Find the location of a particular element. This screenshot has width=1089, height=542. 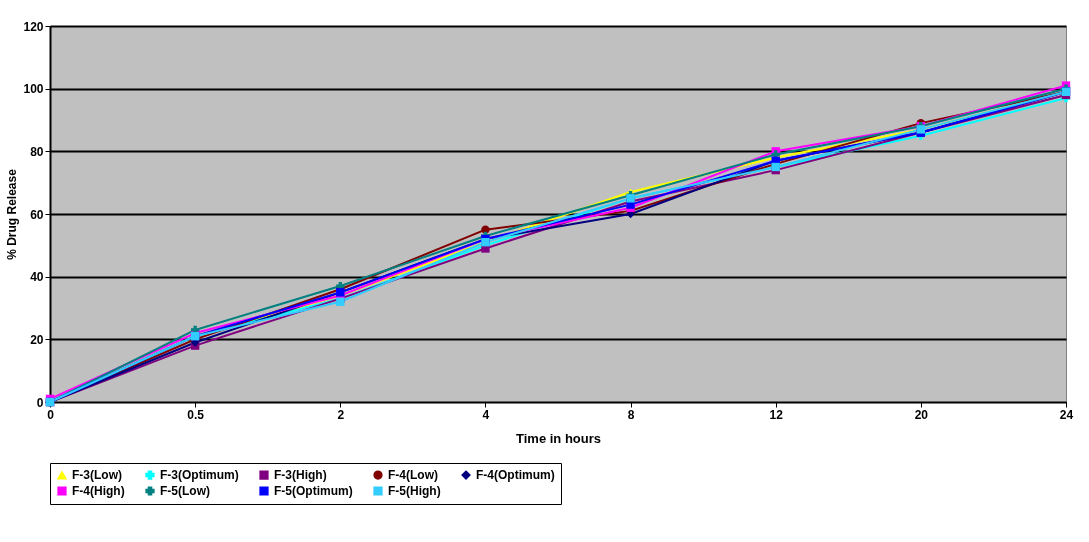

legend-label: F-4(High) is located at coordinates (98, 491).